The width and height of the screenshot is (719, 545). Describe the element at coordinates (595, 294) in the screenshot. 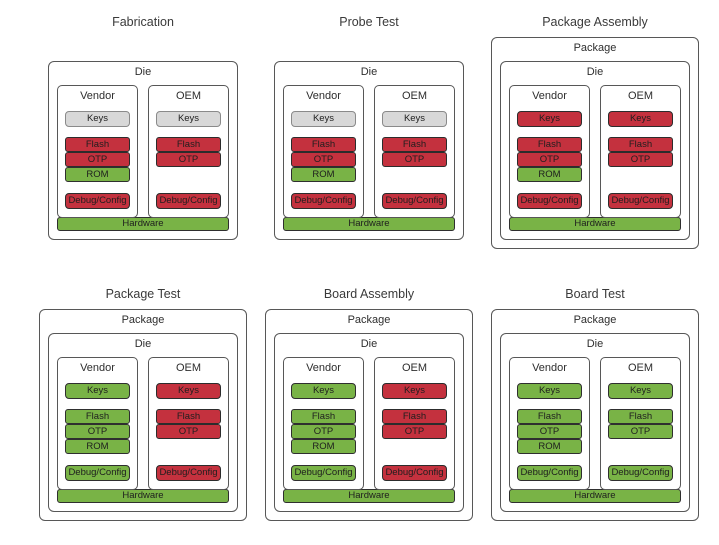

I see `stage-title: Board Test` at that location.